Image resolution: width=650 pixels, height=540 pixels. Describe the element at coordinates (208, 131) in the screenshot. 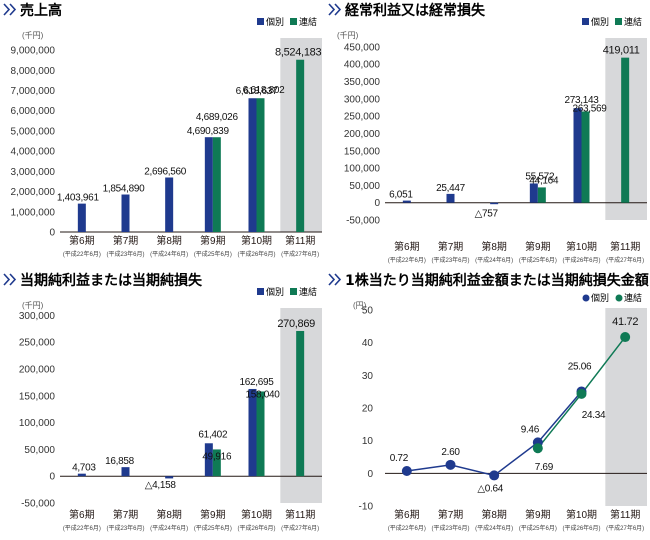

I see `data-label-ind: 4,690,839` at that location.